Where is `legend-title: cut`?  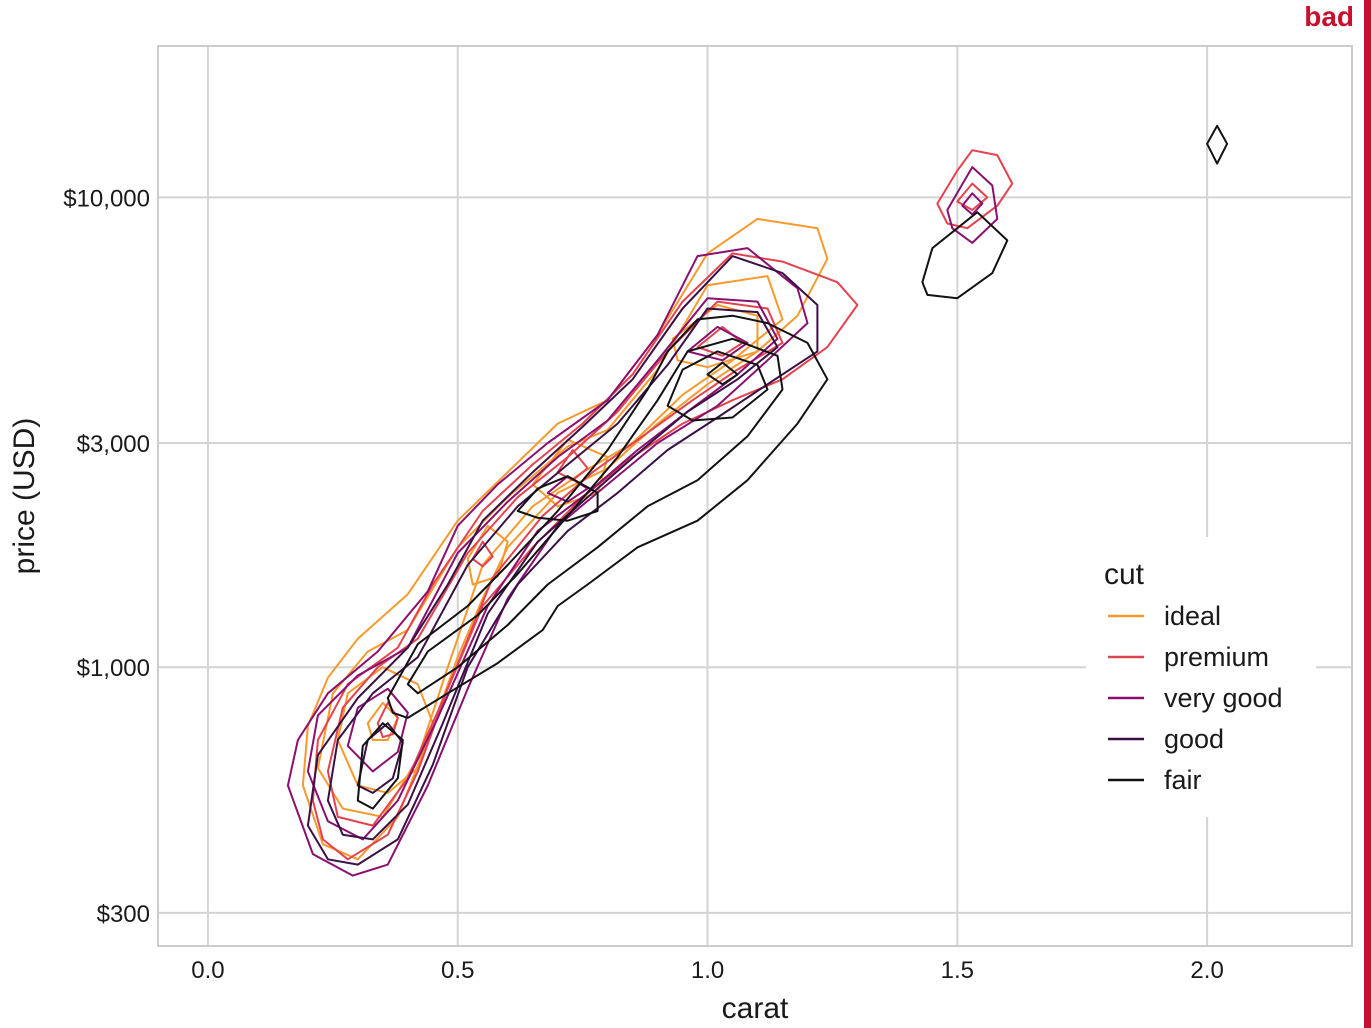 legend-title: cut is located at coordinates (1124, 574).